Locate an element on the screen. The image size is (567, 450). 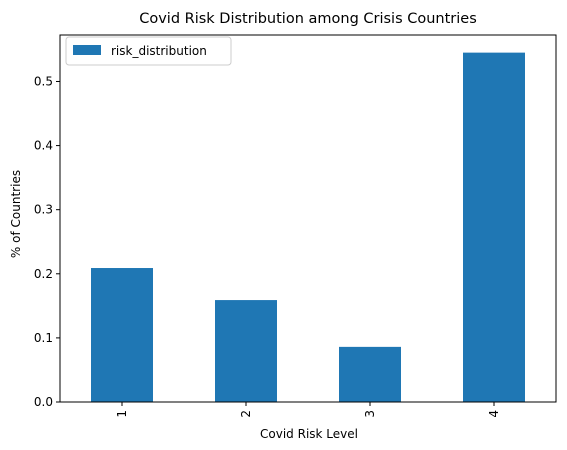
y-tick-label: 0.0 is located at coordinates (43, 402).